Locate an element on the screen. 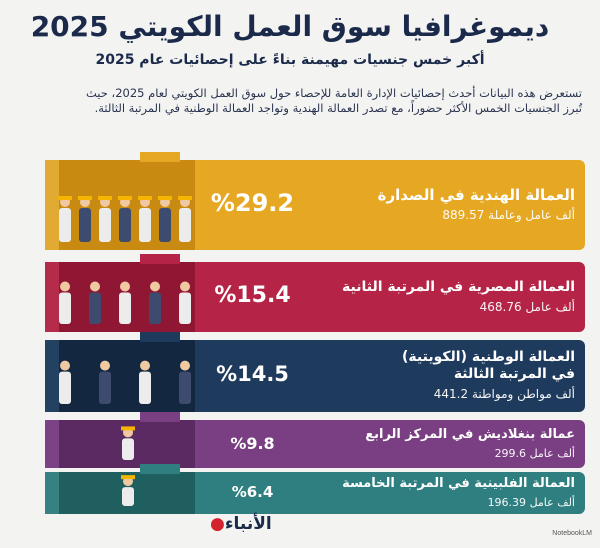 This screenshot has width=600, height=548. notebooklm-credit: NotebookLM is located at coordinates (572, 533).